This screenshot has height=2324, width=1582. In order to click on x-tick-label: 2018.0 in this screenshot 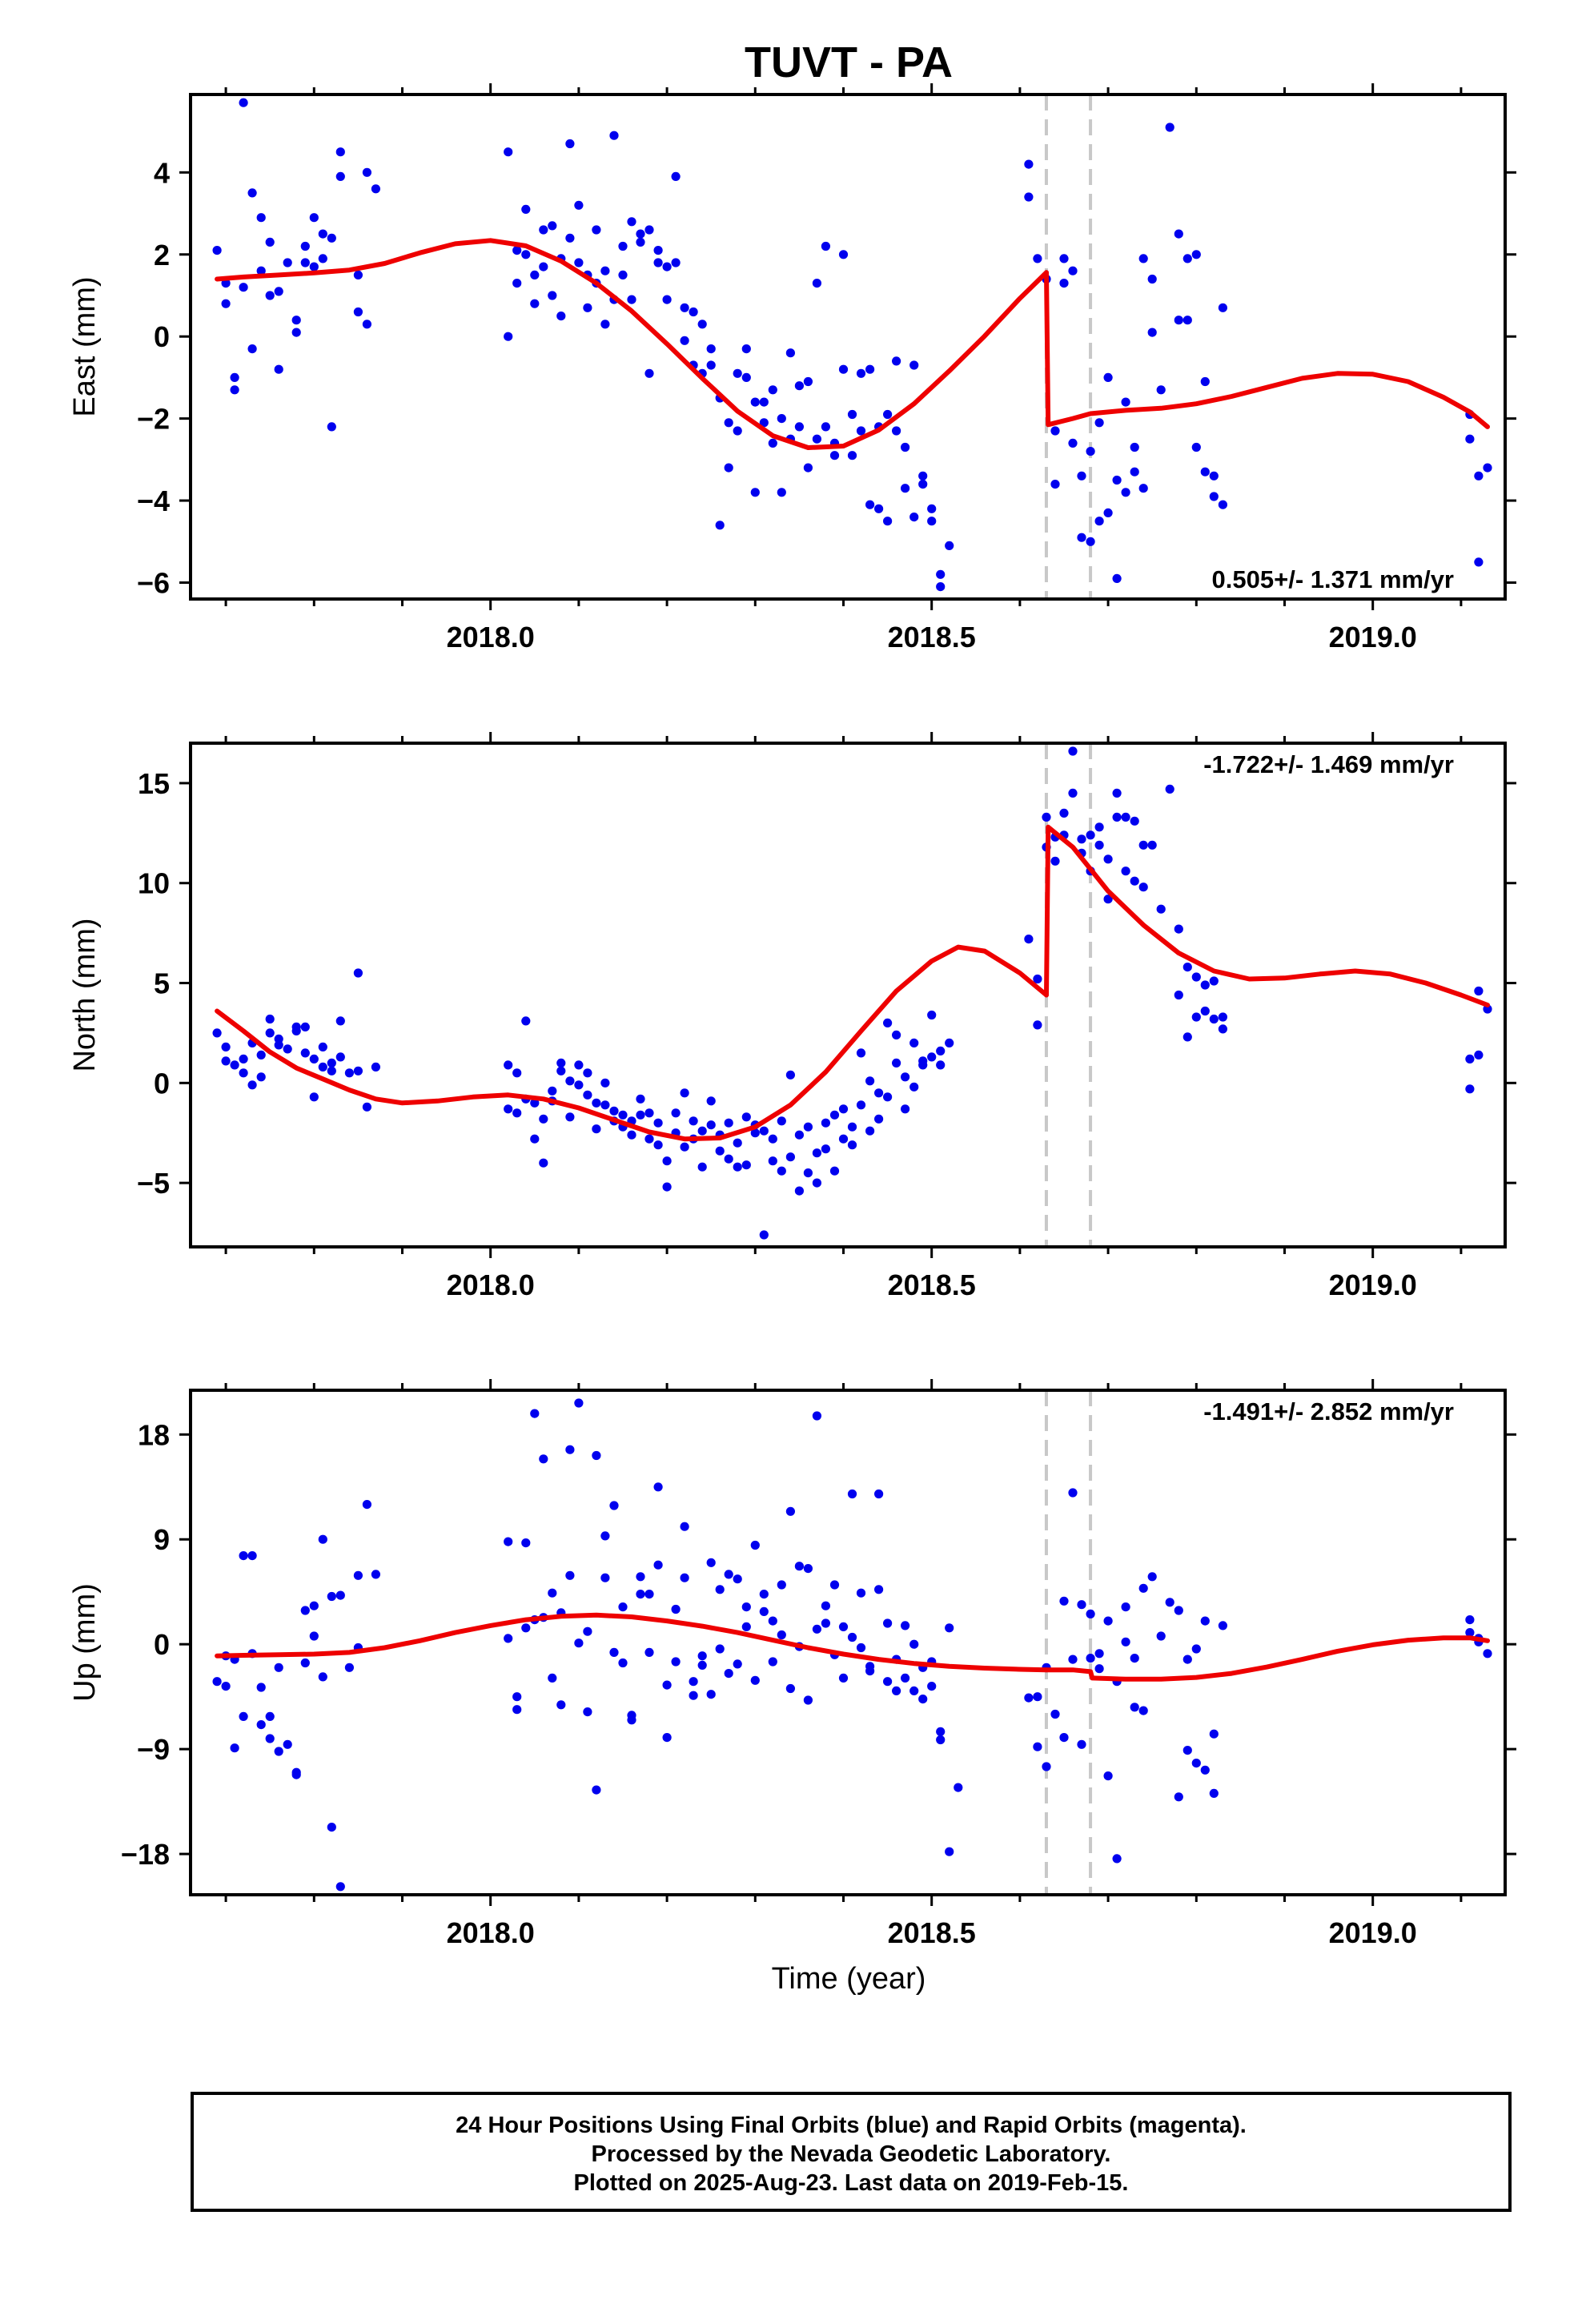, I will do `click(491, 637)`.